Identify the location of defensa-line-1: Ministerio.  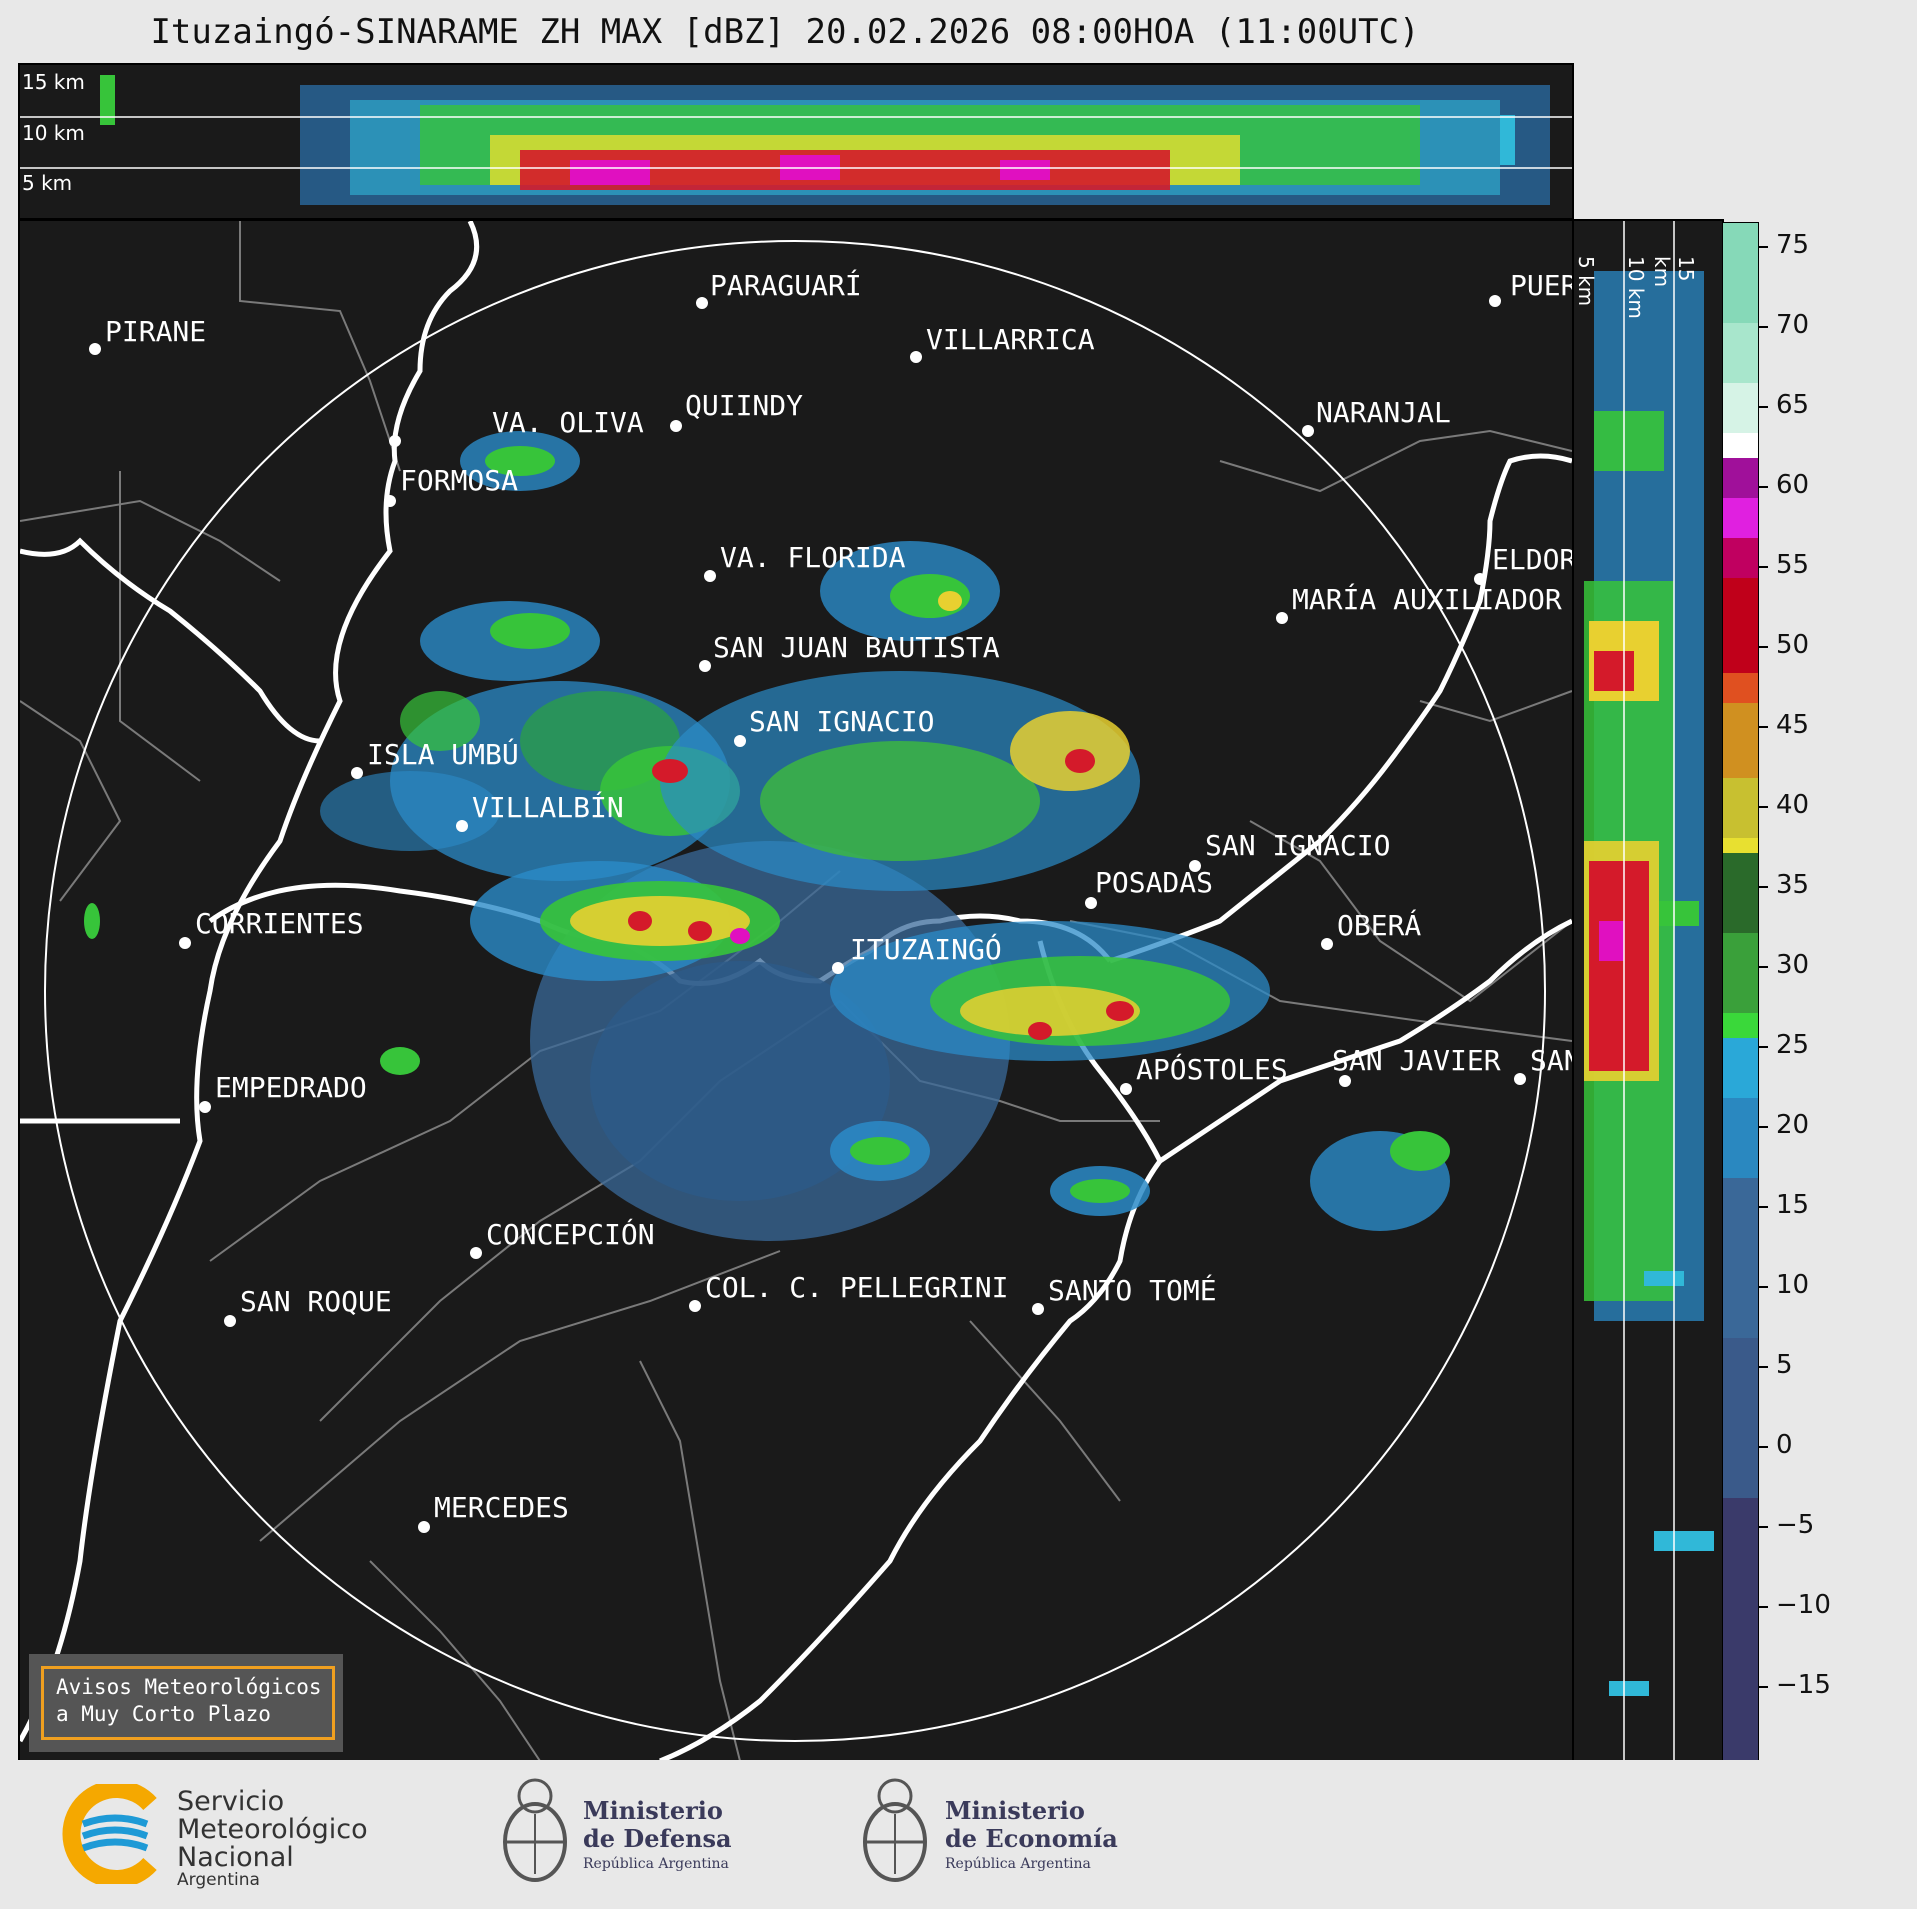
(653, 1810).